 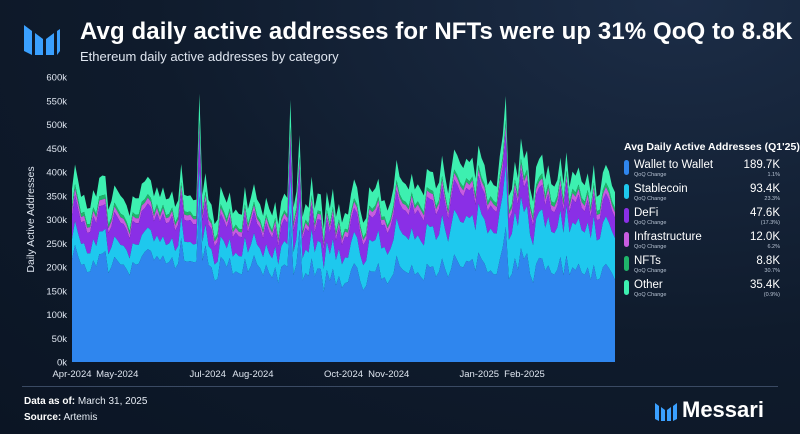 I want to click on data-as-of: Data as of: March 31, 2025, so click(x=85, y=401).